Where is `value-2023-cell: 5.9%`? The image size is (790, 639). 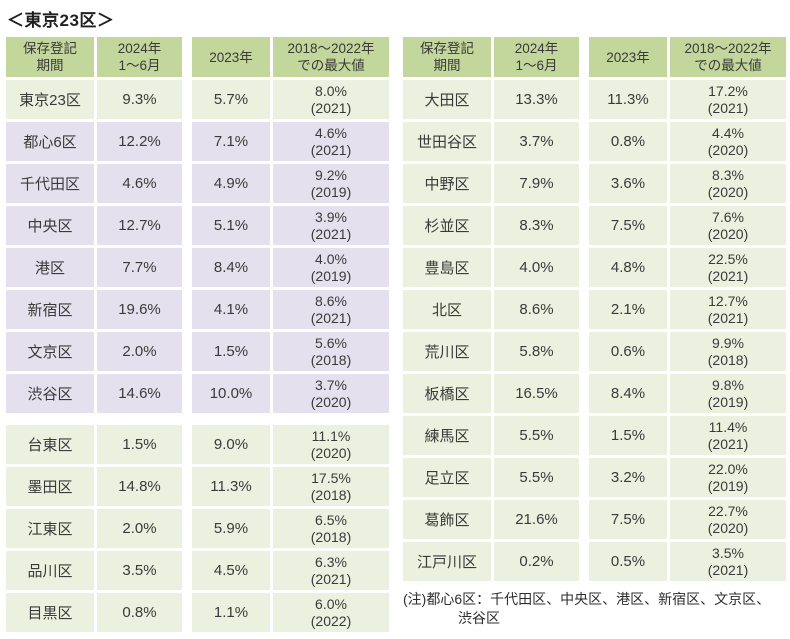
value-2023-cell: 5.9% is located at coordinates (231, 528).